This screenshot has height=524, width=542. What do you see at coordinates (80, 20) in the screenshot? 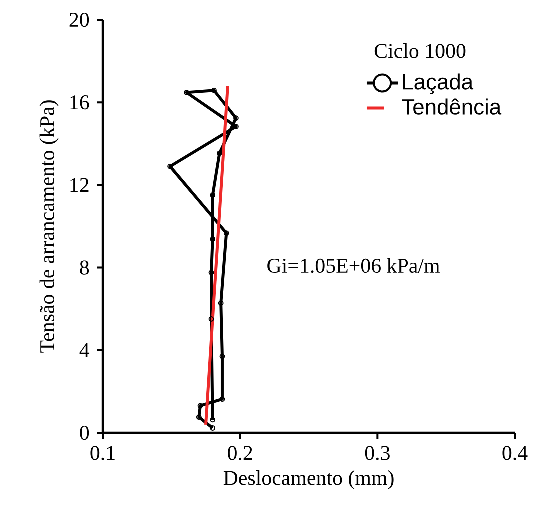
I see `y-tick-label: 20` at bounding box center [80, 20].